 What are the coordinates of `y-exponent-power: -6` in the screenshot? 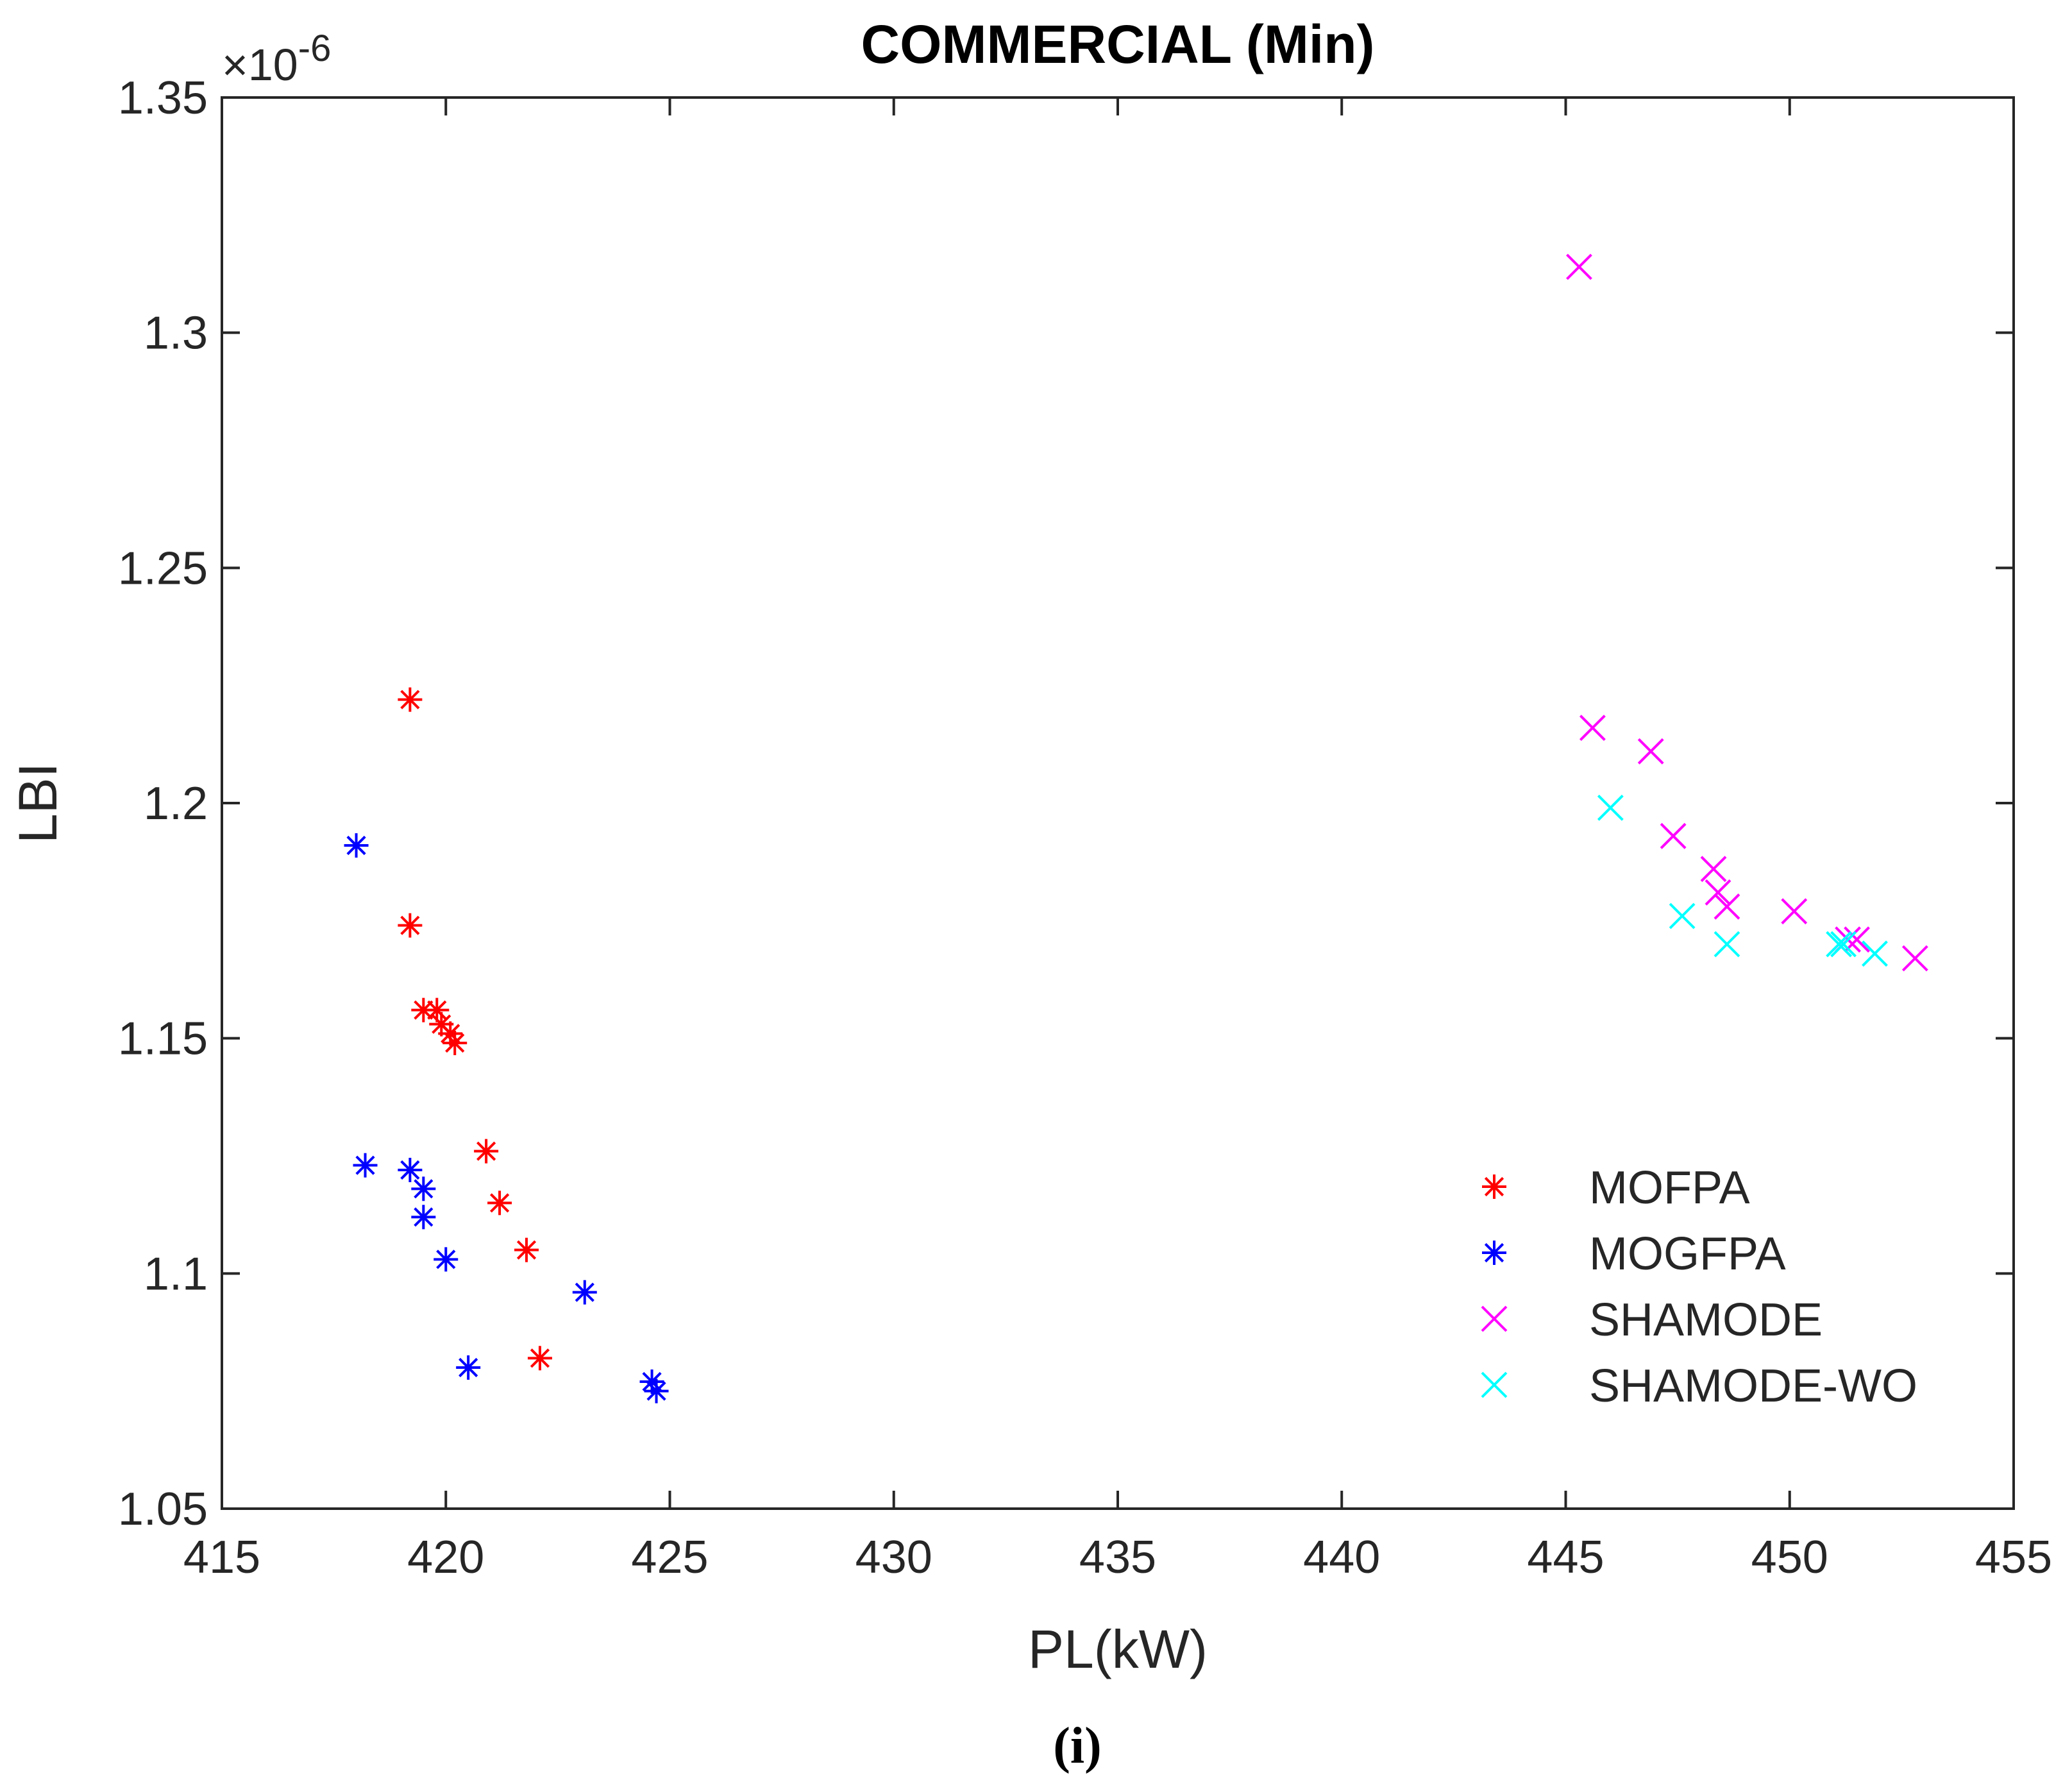 It's located at (315, 48).